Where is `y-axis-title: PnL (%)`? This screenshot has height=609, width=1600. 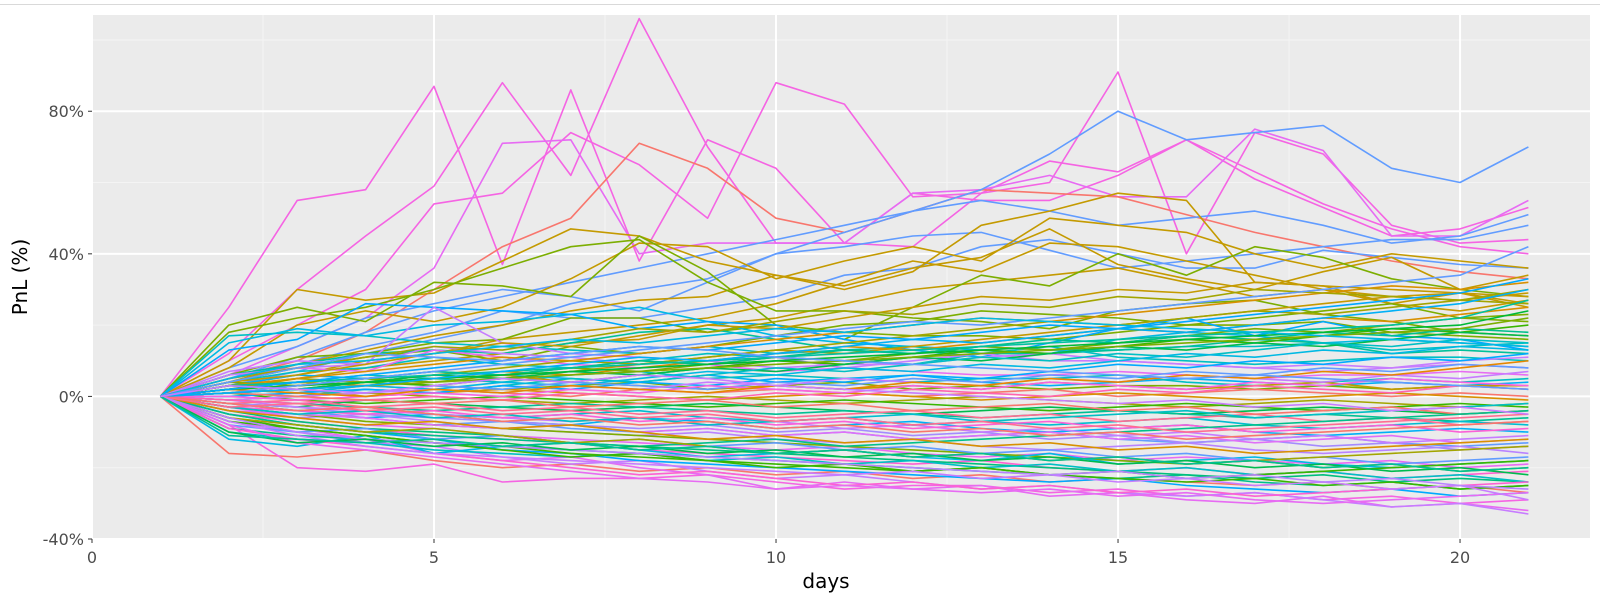 y-axis-title: PnL (%) is located at coordinates (20, 277).